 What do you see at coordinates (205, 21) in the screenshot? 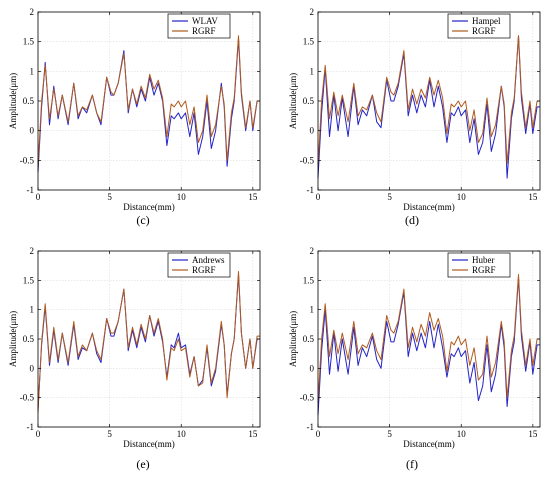
I see `legend-label: WLAV` at bounding box center [205, 21].